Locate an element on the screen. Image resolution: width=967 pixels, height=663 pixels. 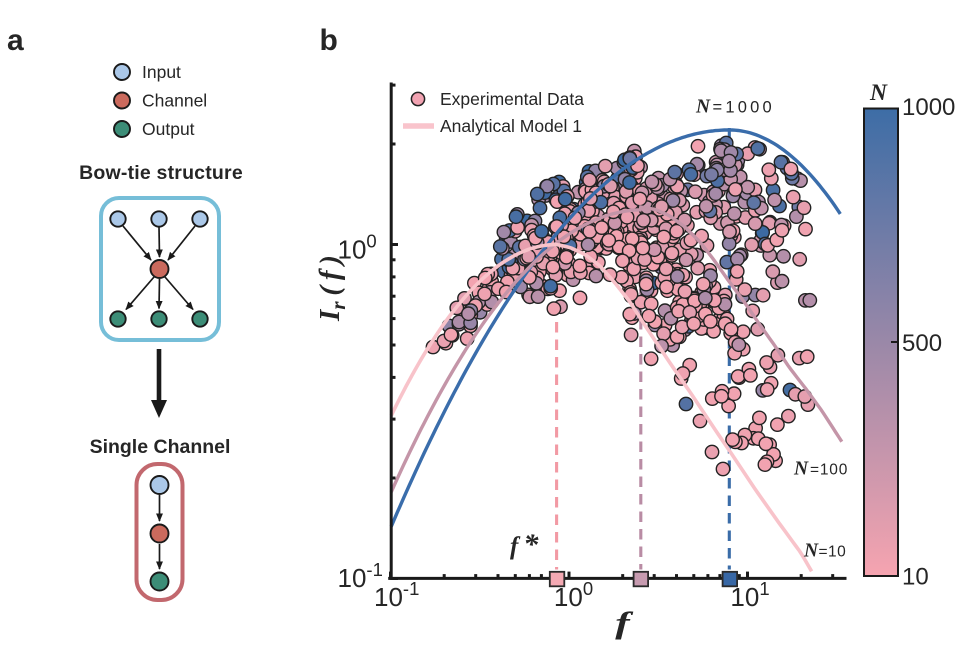
svg-text: 1000 is located at coordinates (928, 107).